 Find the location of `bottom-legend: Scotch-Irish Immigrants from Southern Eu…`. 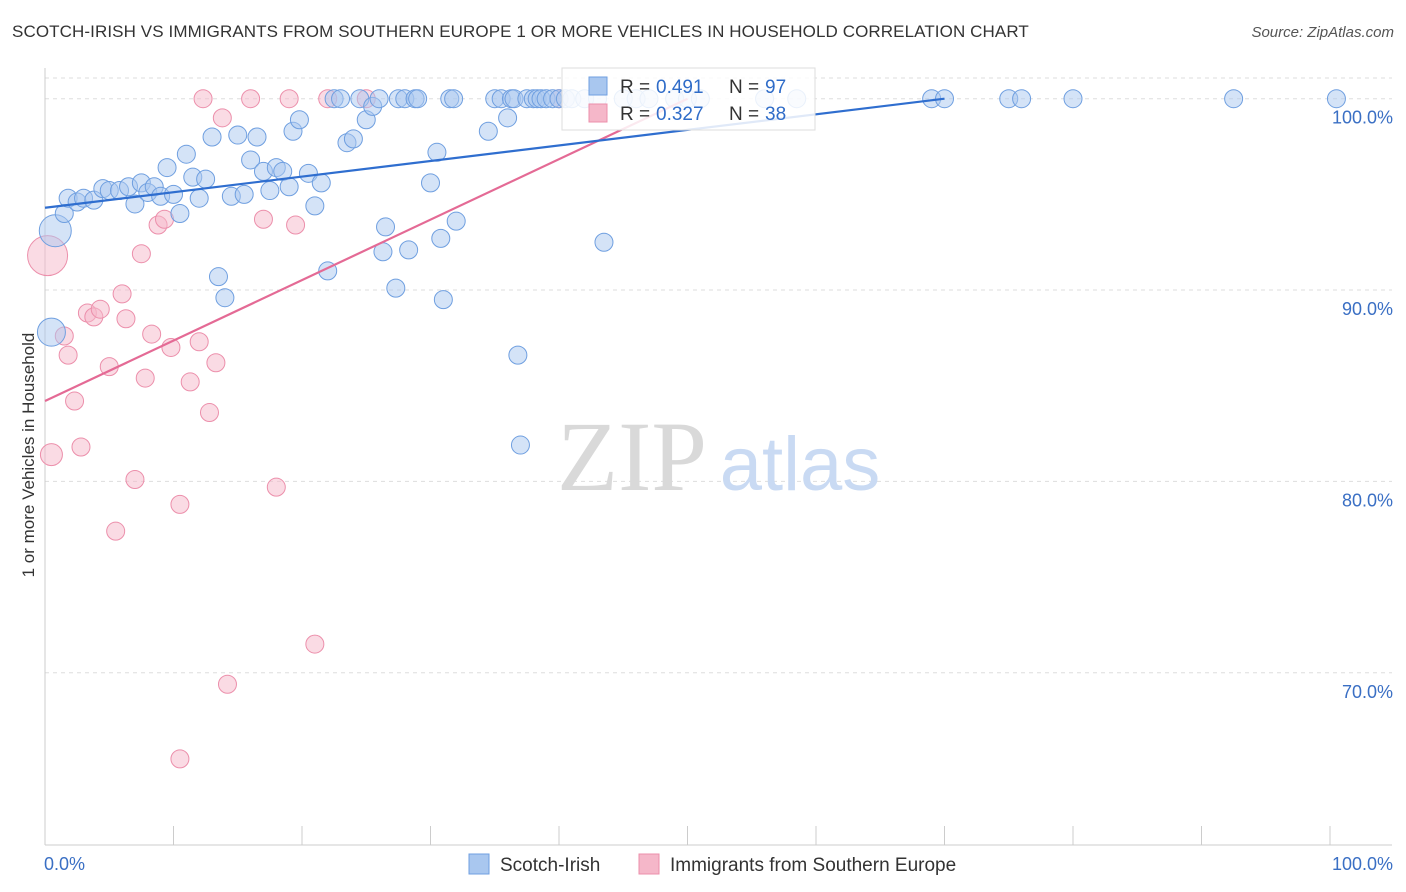

bottom-legend: Scotch-Irish Immigrants from Southern Eu… is located at coordinates (712, 864).